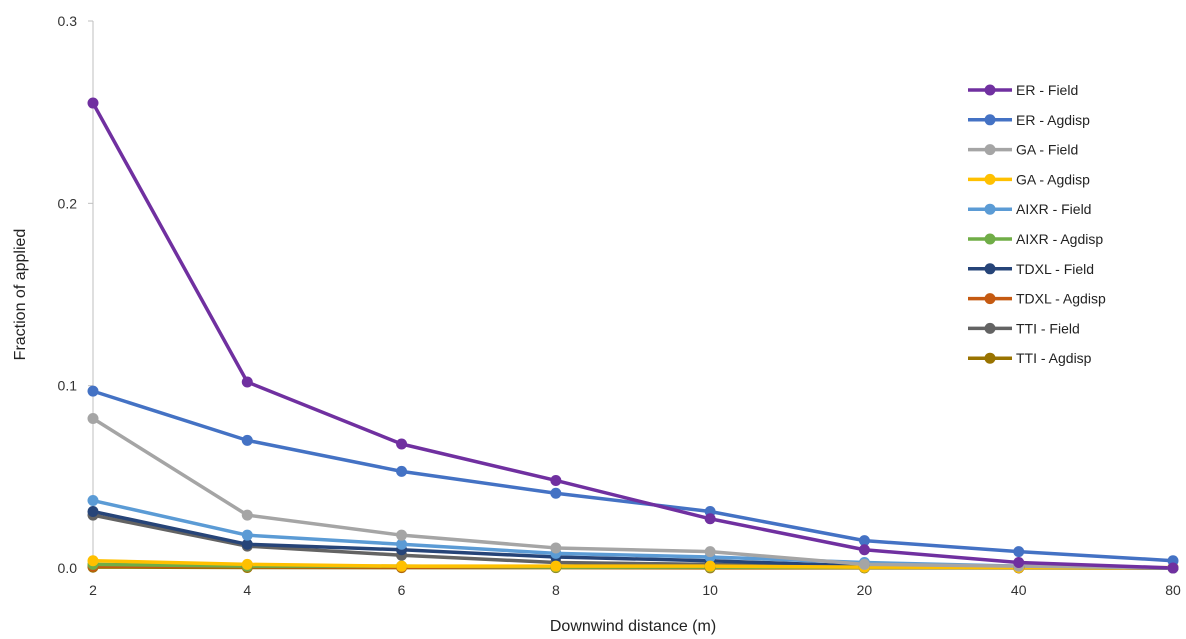 The image size is (1186, 639). Describe the element at coordinates (1053, 209) in the screenshot. I see `legend-label-aixr-field: AIXR - Field` at that location.